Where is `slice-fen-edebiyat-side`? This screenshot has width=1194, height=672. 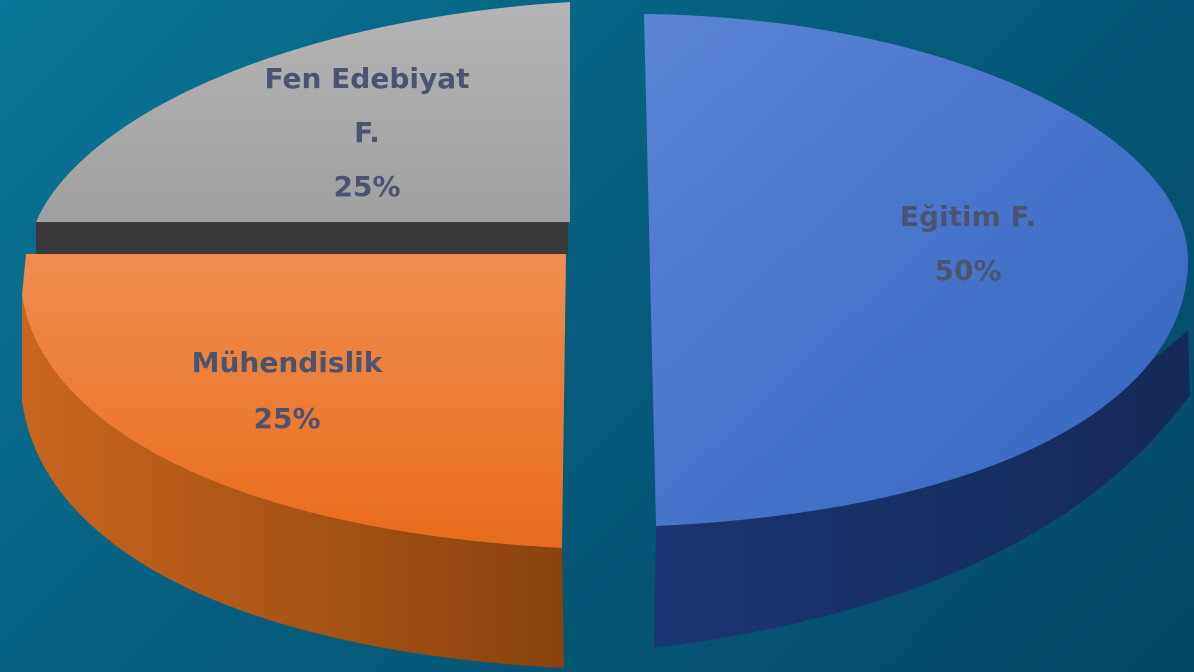
slice-fen-edebiyat-side is located at coordinates (302, 238).